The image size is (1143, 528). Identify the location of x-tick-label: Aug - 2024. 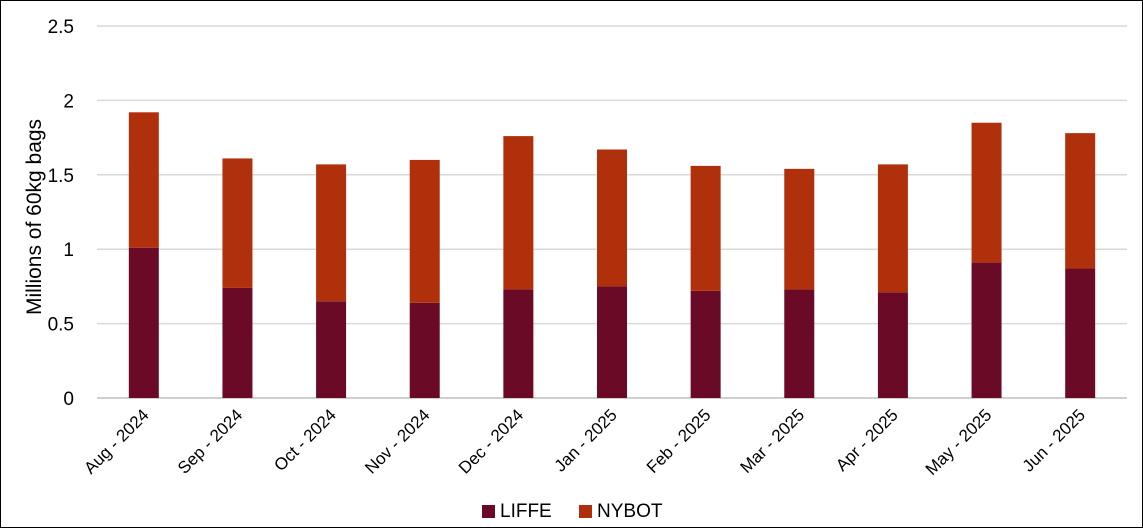
(116, 441).